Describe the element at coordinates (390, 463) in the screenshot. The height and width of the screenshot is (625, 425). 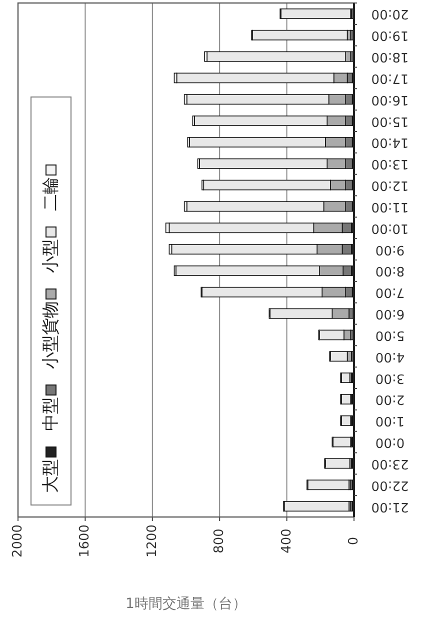
I see `y-tick-label: 23:00` at that location.